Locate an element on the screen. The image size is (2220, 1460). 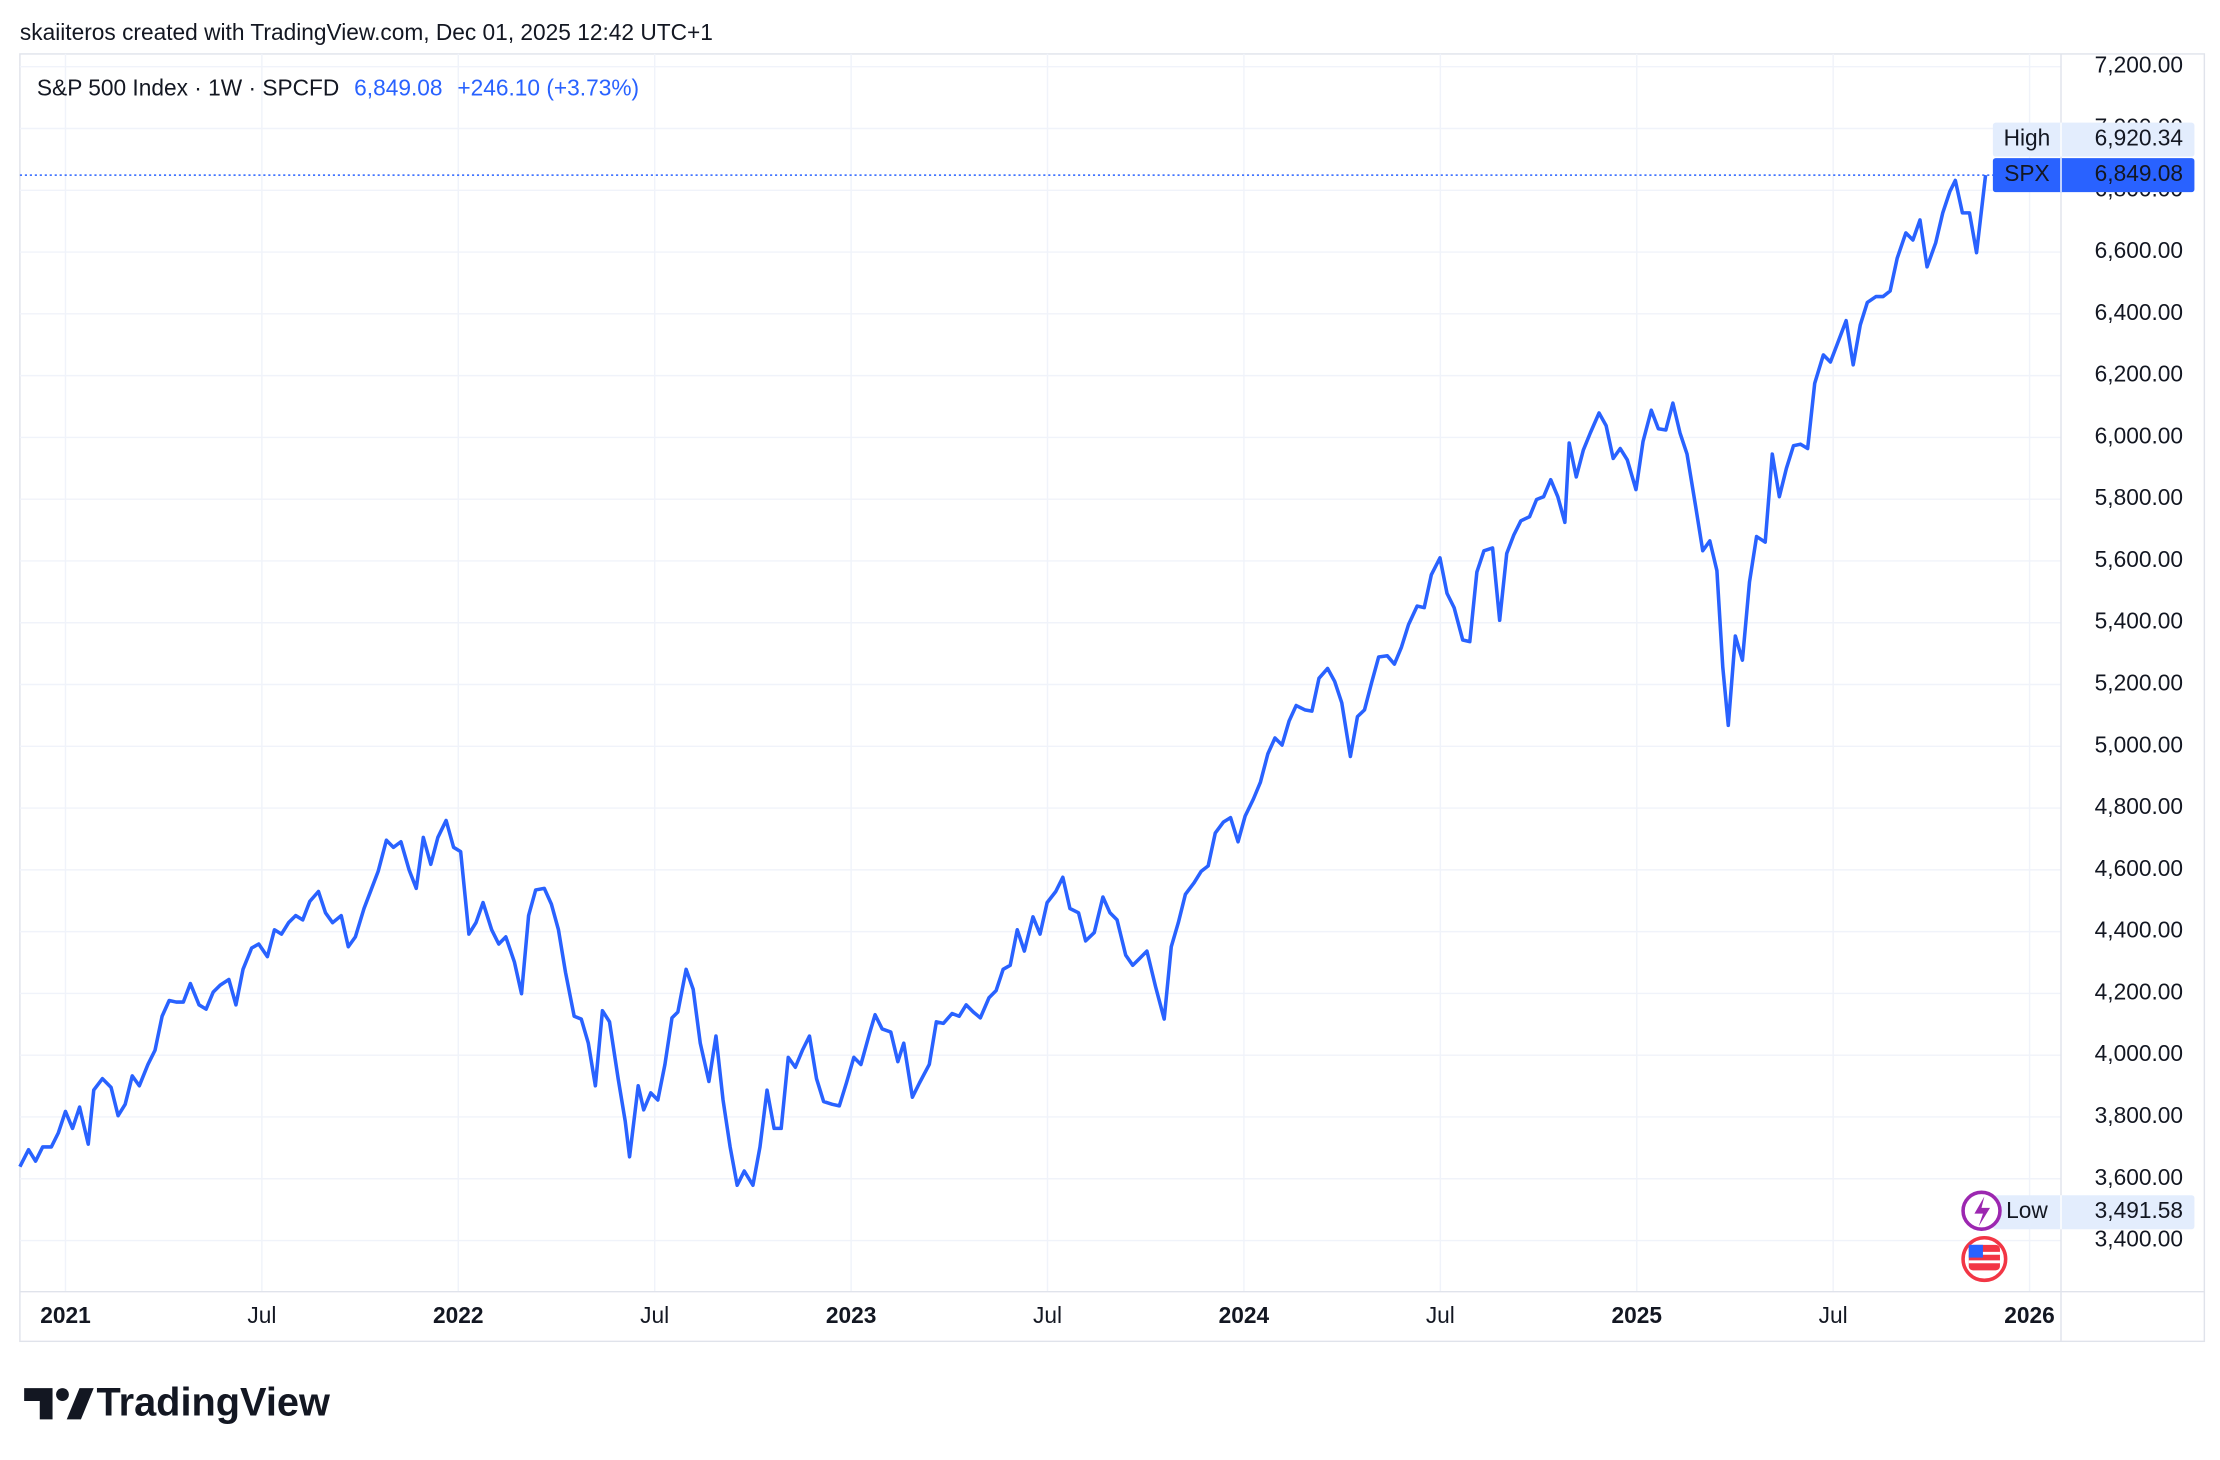
logo-text: TradingView is located at coordinates (213, 1403).